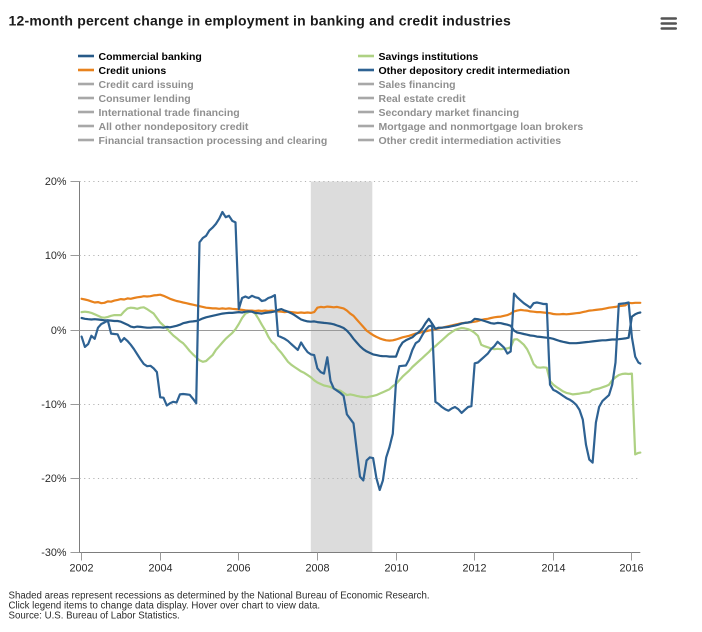  Describe the element at coordinates (94, 616) in the screenshot. I see `svg-text:Source: U.S. Bureau of Labor S: Source: U.S. Bureau of Labor Statistics.` at that location.